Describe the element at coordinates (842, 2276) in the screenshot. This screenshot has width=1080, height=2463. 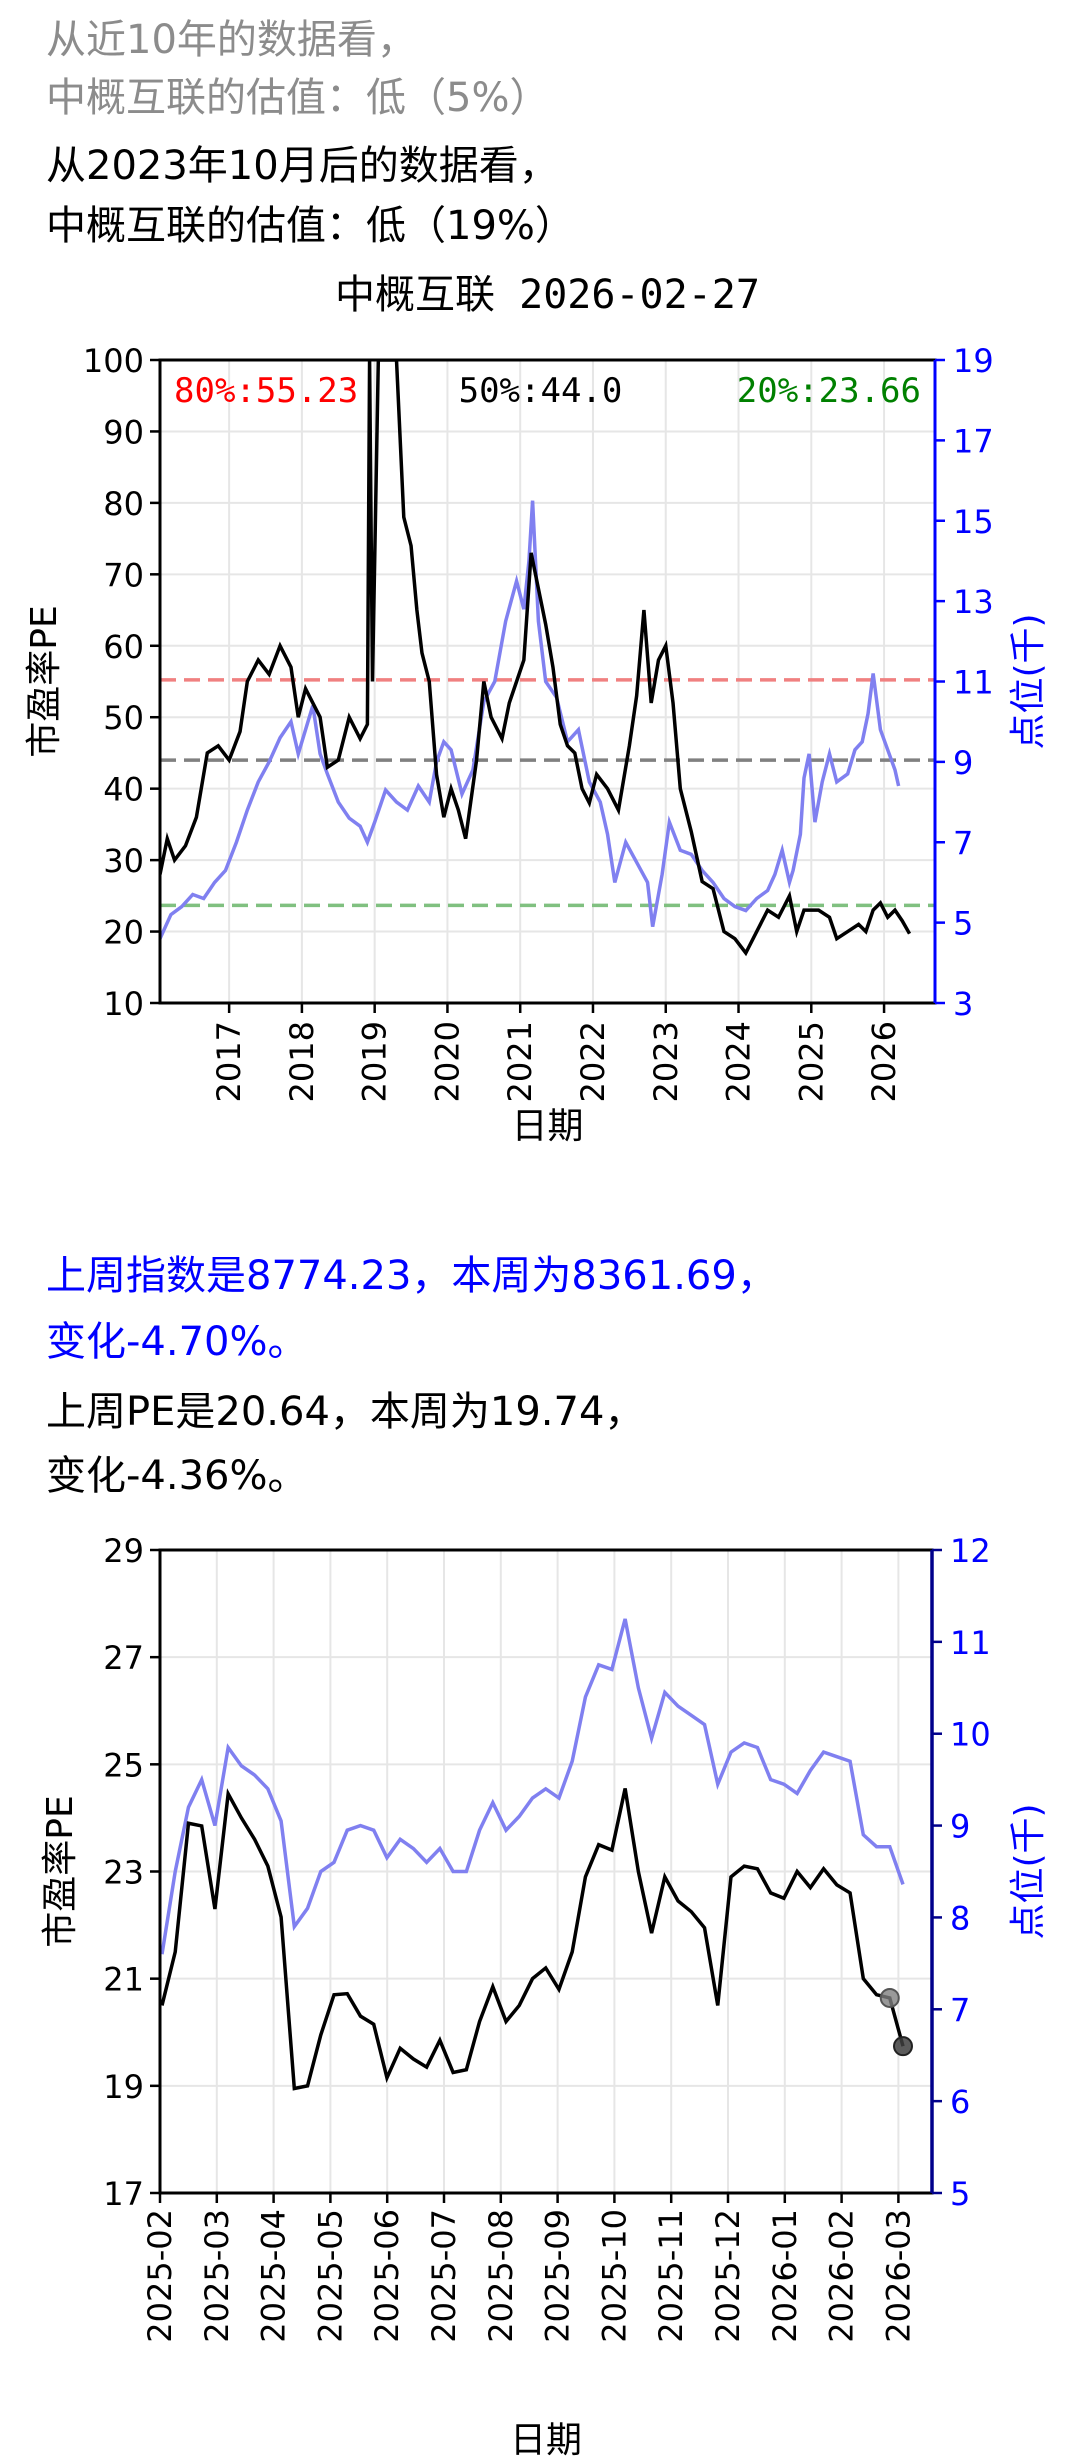
I see `x-tick-label: 2026-02` at that location.